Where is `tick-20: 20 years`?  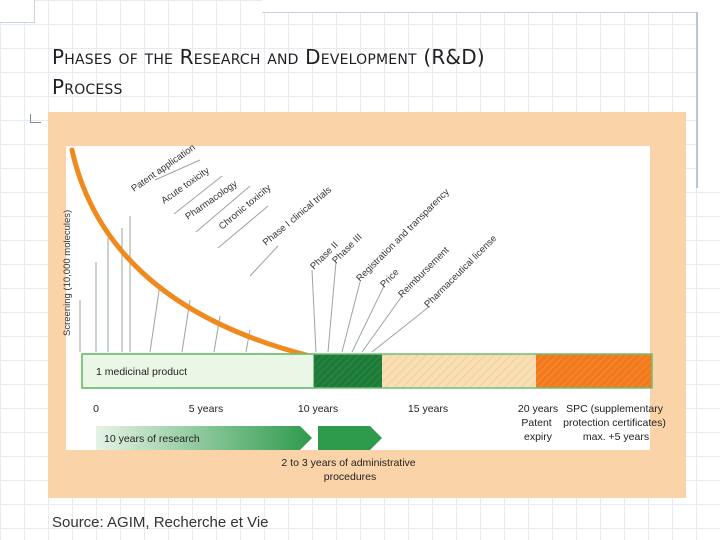 tick-20: 20 years is located at coordinates (538, 409).